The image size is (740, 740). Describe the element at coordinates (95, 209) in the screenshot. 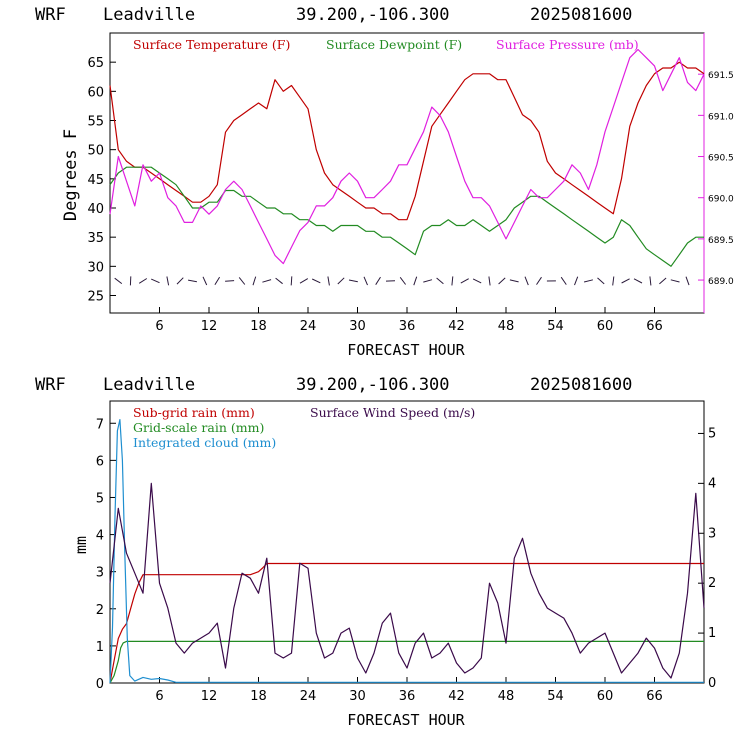

I see `y-tick-label: 40` at that location.